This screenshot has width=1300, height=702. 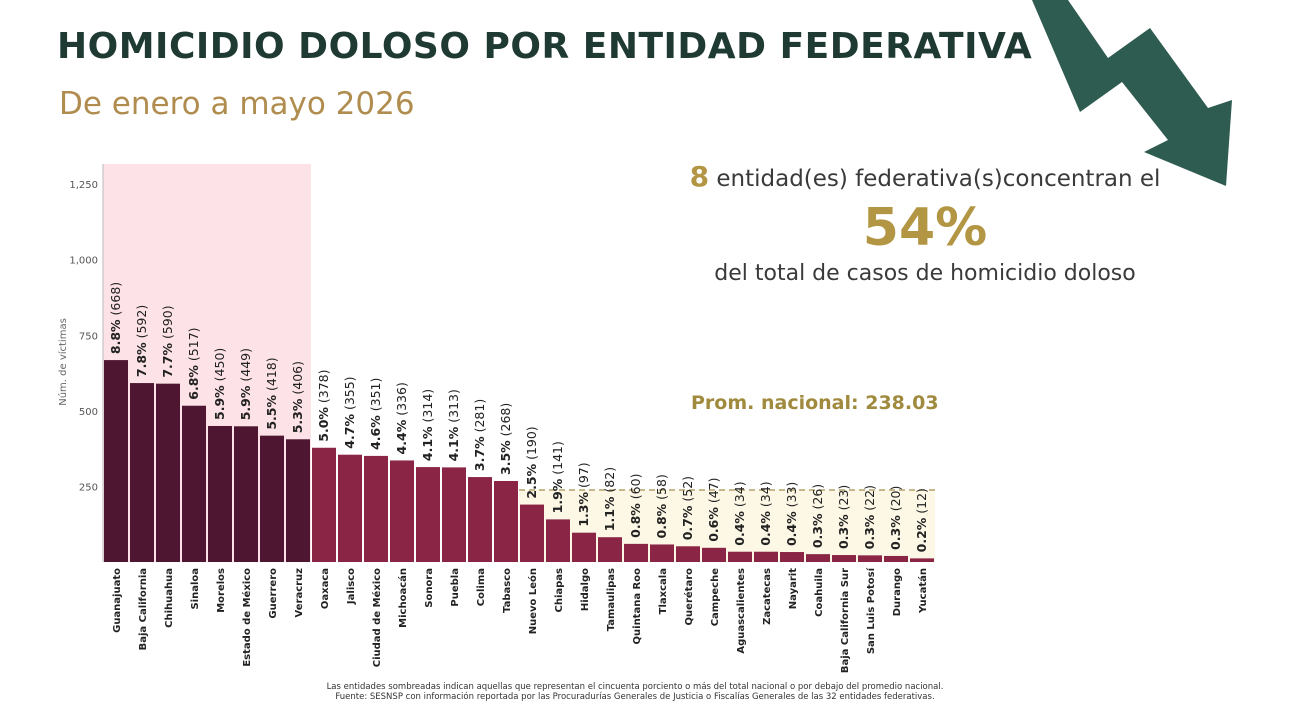 What do you see at coordinates (323, 388) in the screenshot?
I see `data-label-count: (378)` at bounding box center [323, 388].